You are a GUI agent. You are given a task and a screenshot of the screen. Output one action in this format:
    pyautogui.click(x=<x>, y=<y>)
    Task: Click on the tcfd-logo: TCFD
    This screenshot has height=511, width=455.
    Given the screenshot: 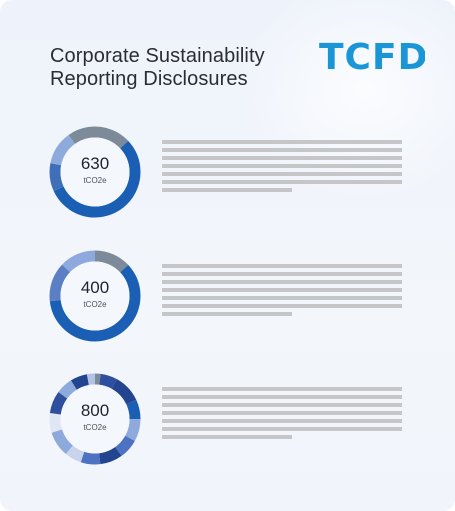 What is the action you would take?
    pyautogui.click(x=373, y=60)
    